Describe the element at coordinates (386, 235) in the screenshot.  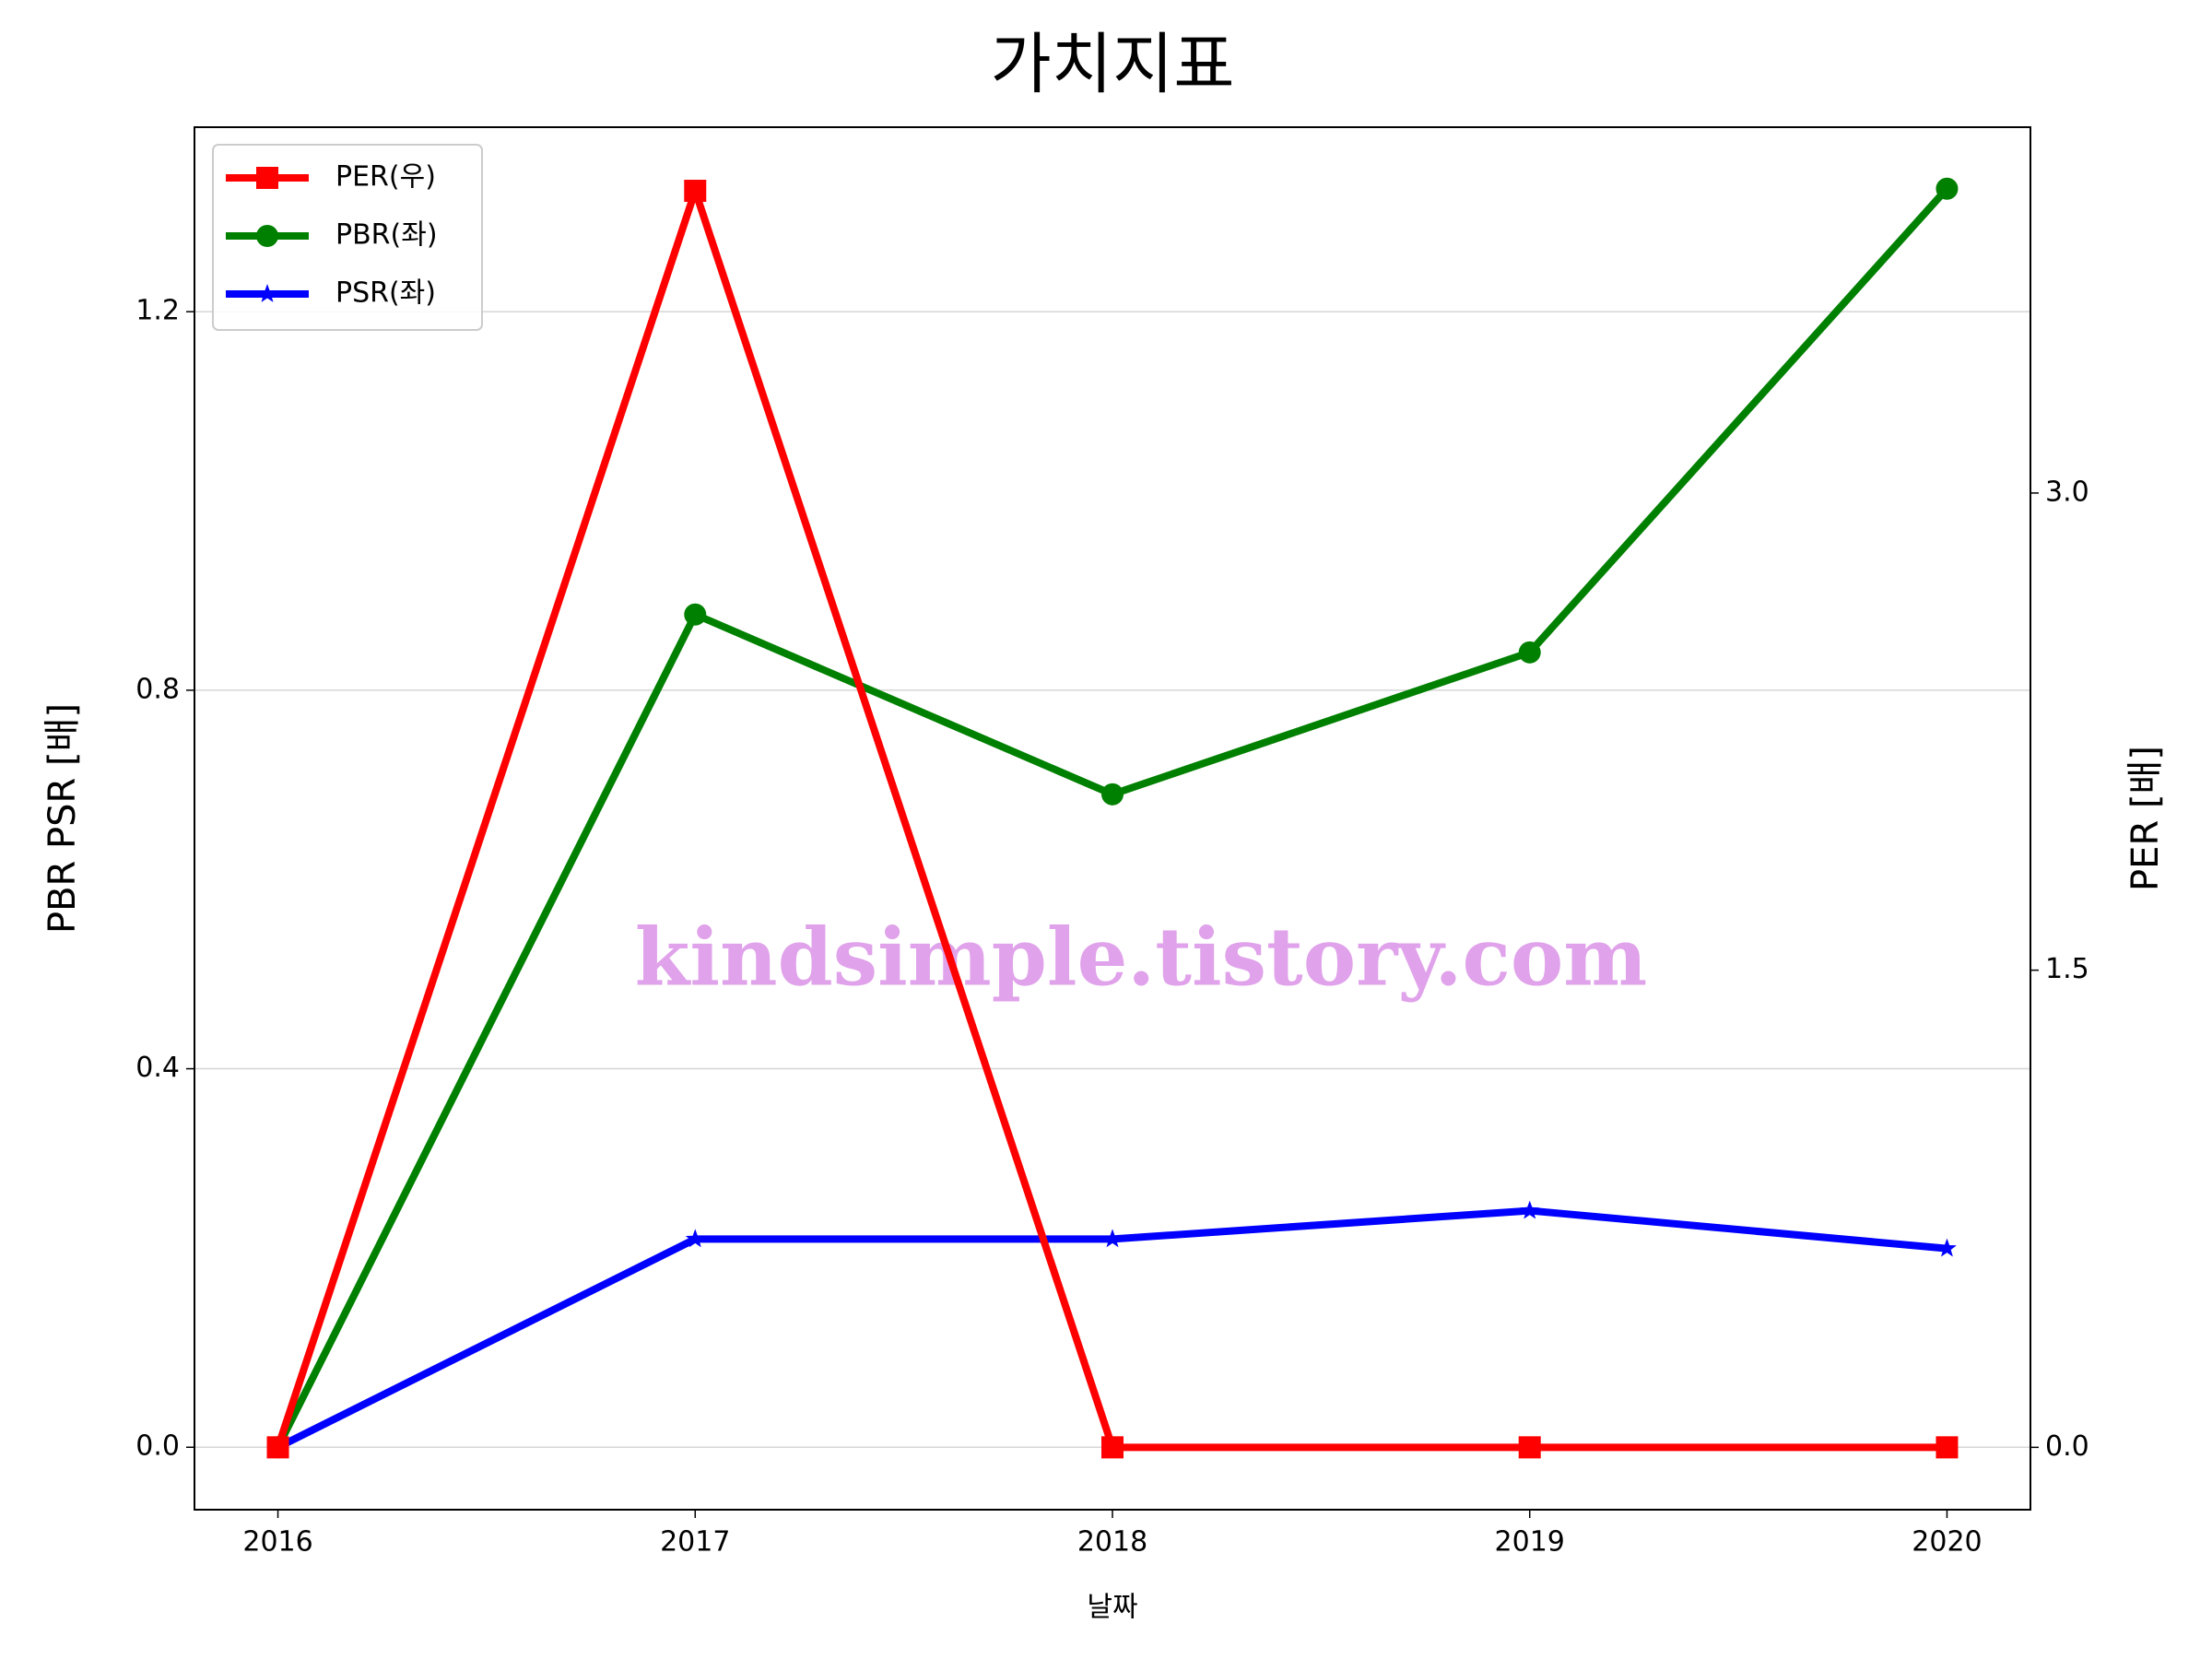
I see `legend-label: PBR(좌)` at that location.